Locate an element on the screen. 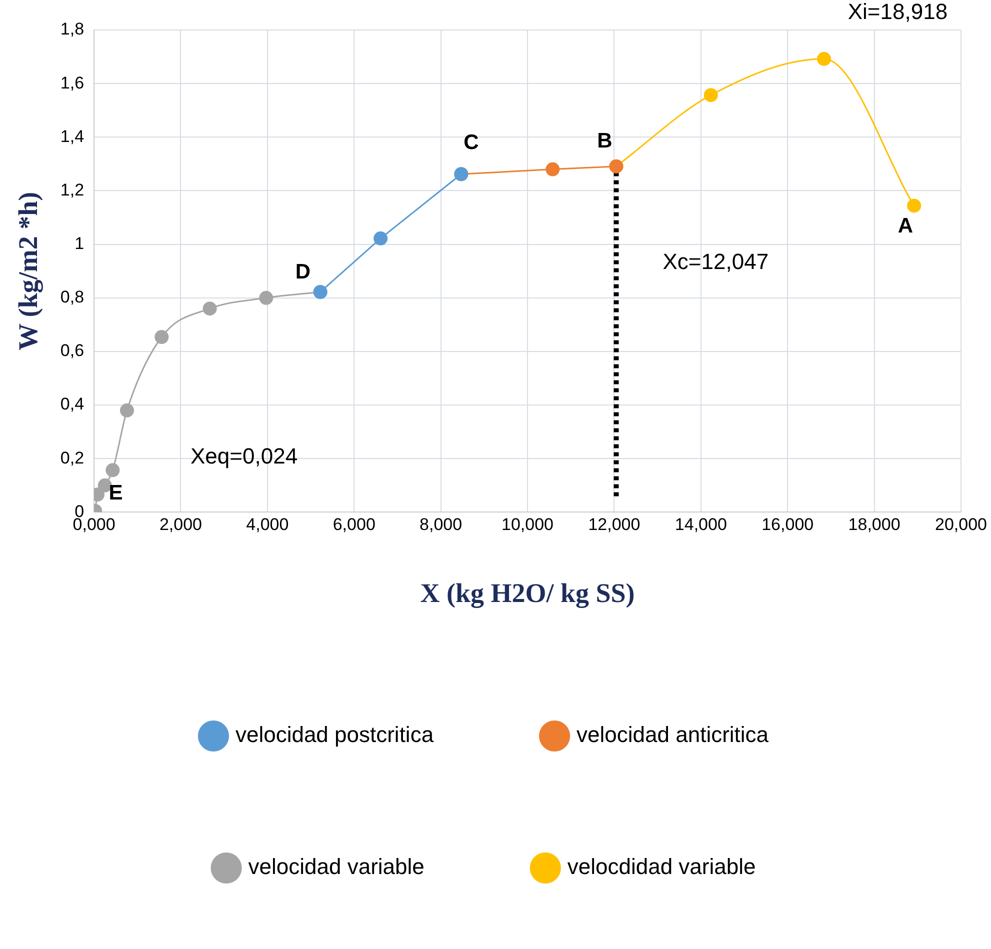  legend-label: velocidad variable is located at coordinates (336, 867).